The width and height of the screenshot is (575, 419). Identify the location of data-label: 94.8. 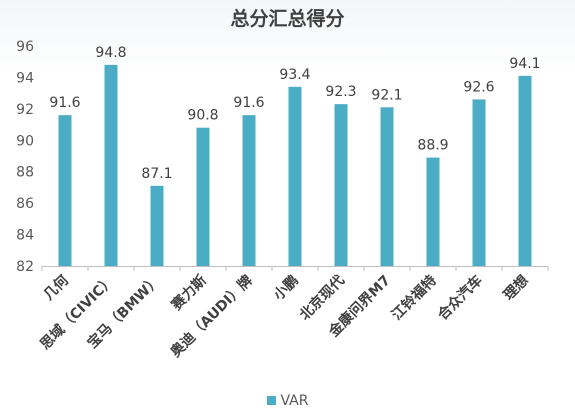
(110, 53).